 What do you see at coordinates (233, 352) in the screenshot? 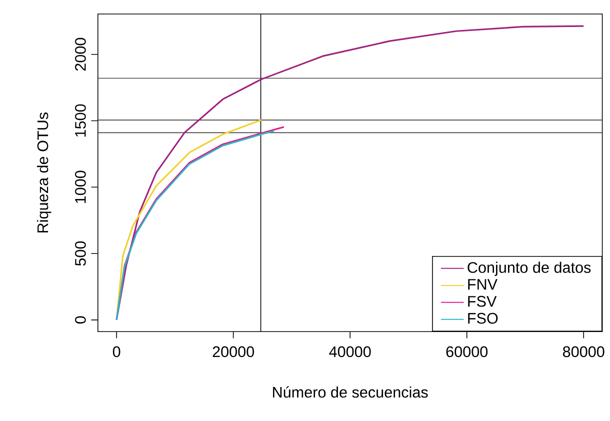
I see `x-tick-label: 20000` at bounding box center [233, 352].